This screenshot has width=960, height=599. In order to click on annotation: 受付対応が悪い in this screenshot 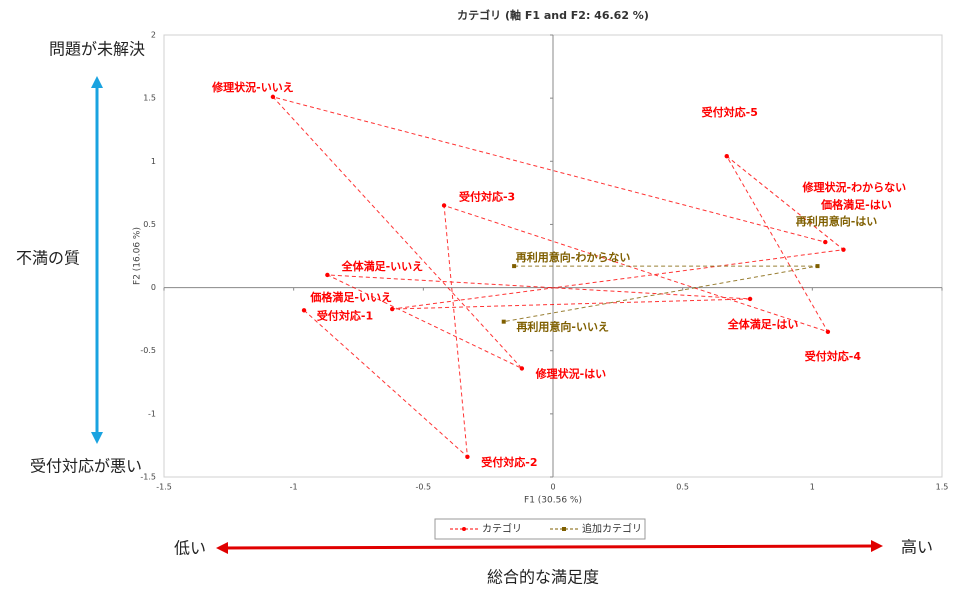, I will do `click(86, 466)`.